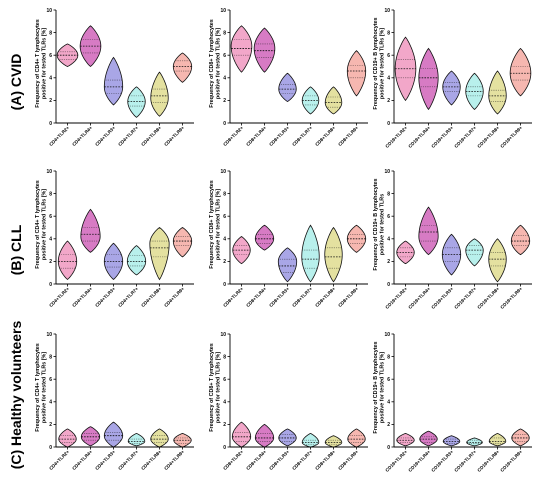 This screenshot has height=487, width=550. I want to click on violin-CD4+TLR2+, so click(67, 55).